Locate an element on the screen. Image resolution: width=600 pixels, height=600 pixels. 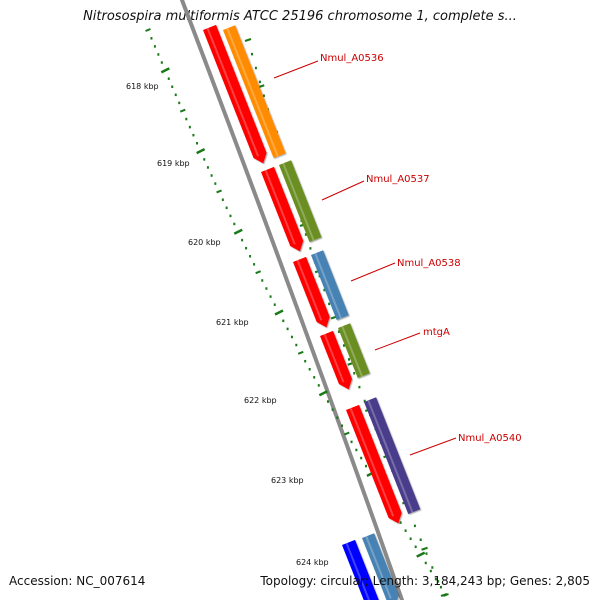
gene-label: Nmul_A0538 is located at coordinates (429, 263).